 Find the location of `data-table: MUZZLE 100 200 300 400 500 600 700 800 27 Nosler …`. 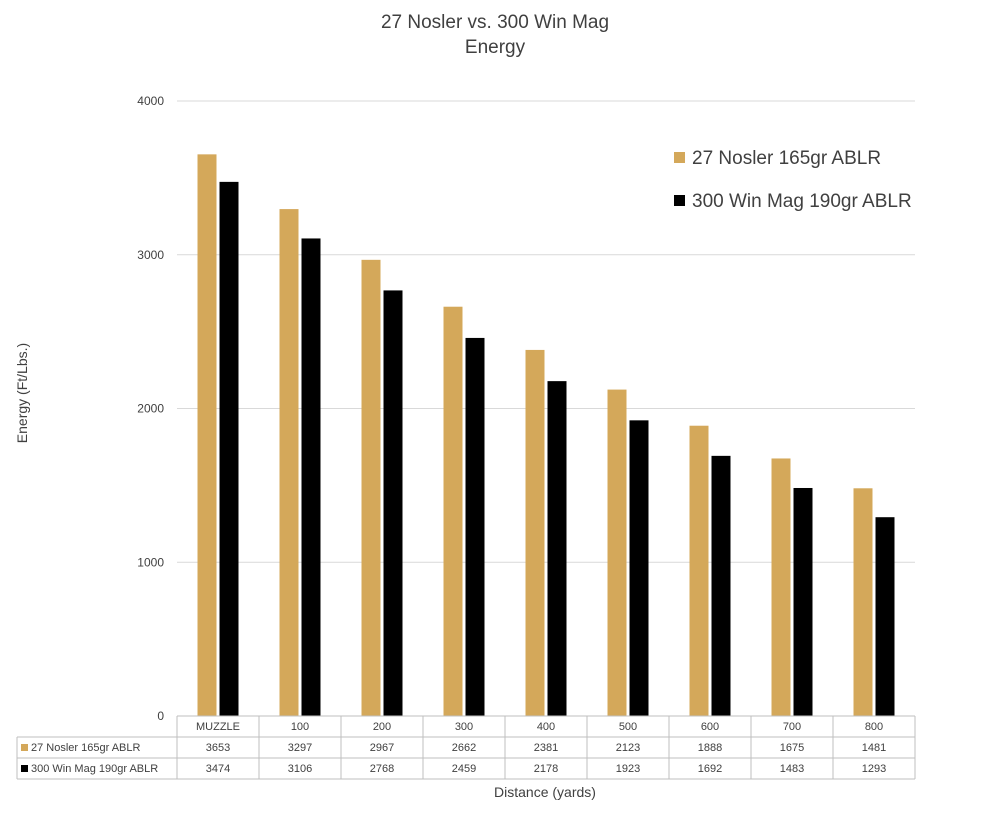

data-table: MUZZLE 100 200 300 400 500 600 700 800 27 Nosler … is located at coordinates (466, 747).